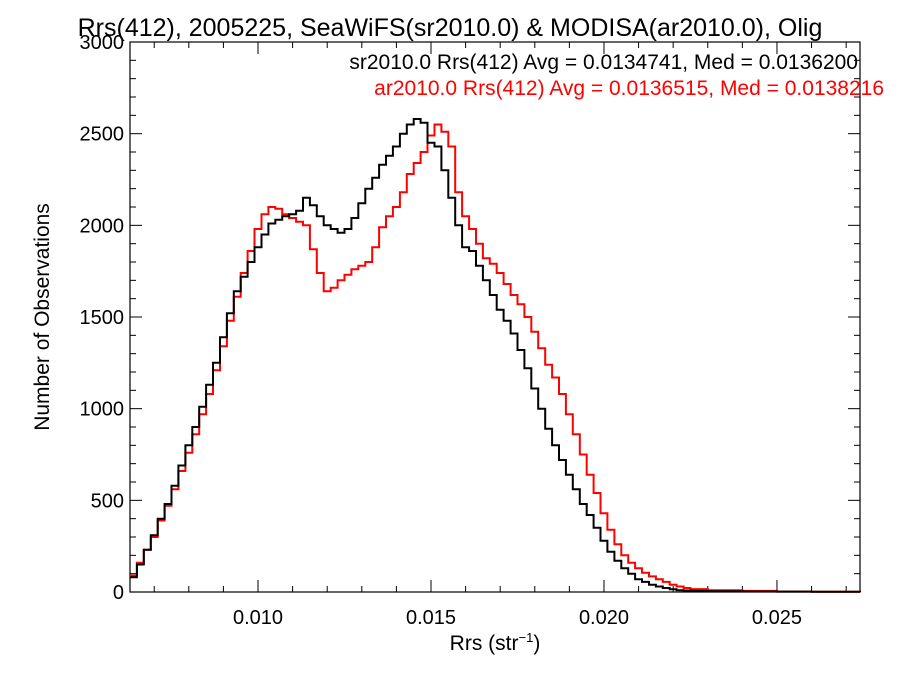 The width and height of the screenshot is (900, 675). I want to click on x-axis-label: Rrs (str−1), so click(495, 642).